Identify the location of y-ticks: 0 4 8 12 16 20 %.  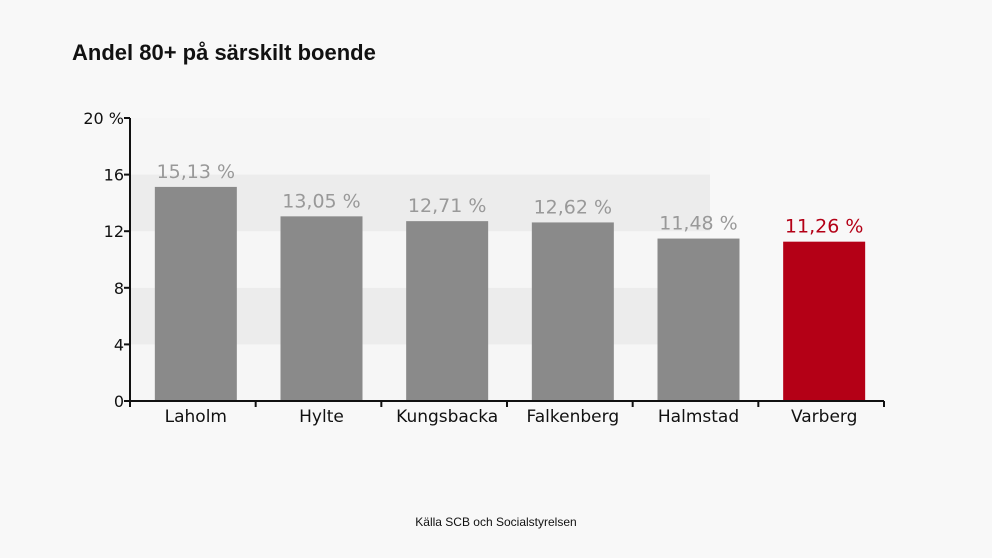
(106, 260).